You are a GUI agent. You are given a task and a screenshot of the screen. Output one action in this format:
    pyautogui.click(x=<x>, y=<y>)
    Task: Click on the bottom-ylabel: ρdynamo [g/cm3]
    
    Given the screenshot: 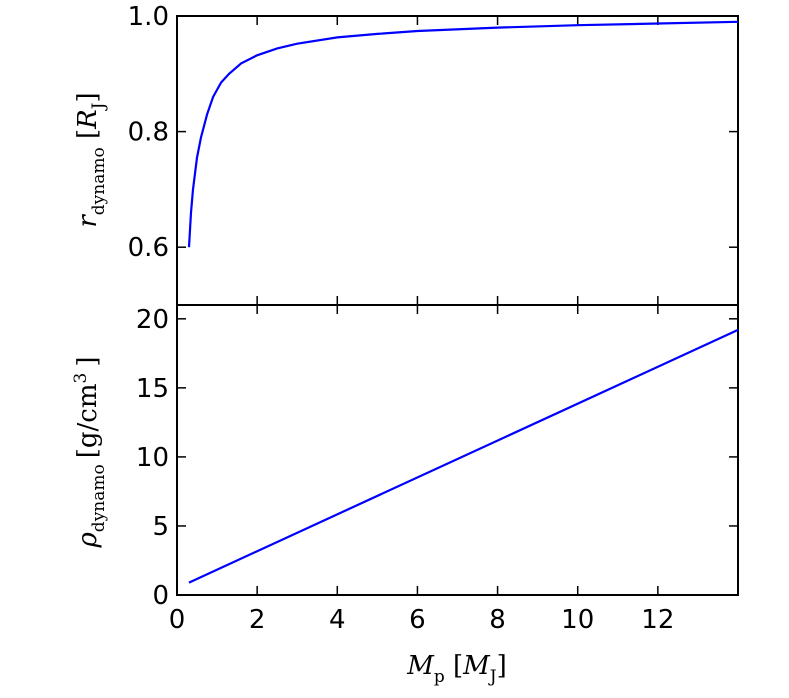 What is the action you would take?
    pyautogui.click(x=90, y=453)
    